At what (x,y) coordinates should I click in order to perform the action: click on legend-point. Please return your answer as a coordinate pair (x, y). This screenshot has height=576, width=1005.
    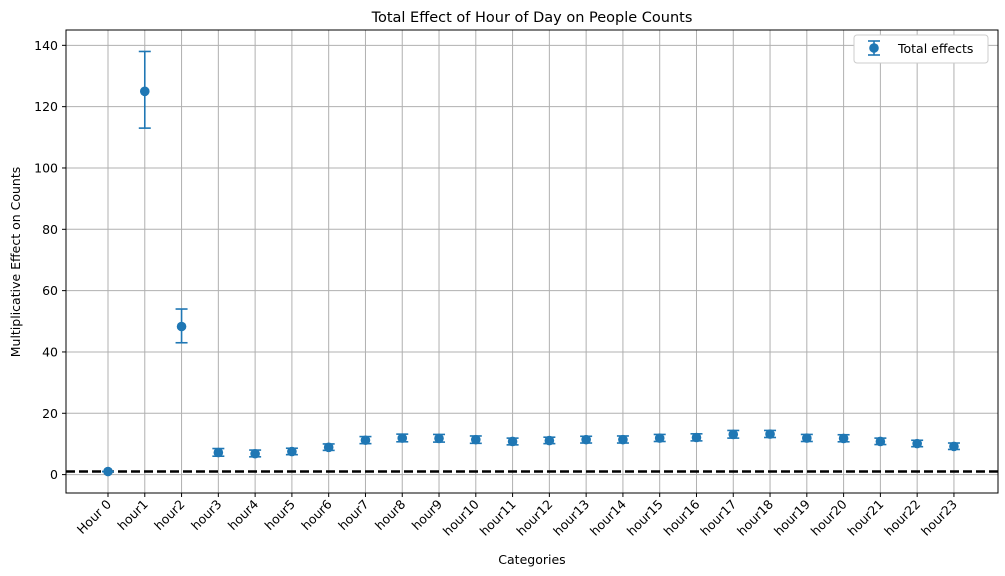
    Looking at the image, I should click on (874, 48).